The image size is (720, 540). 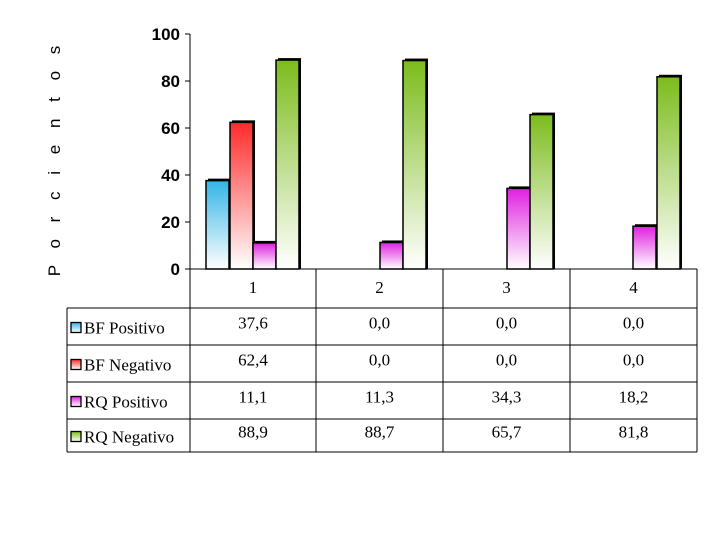 I want to click on legend-label: RQ Negativo, so click(x=129, y=437).